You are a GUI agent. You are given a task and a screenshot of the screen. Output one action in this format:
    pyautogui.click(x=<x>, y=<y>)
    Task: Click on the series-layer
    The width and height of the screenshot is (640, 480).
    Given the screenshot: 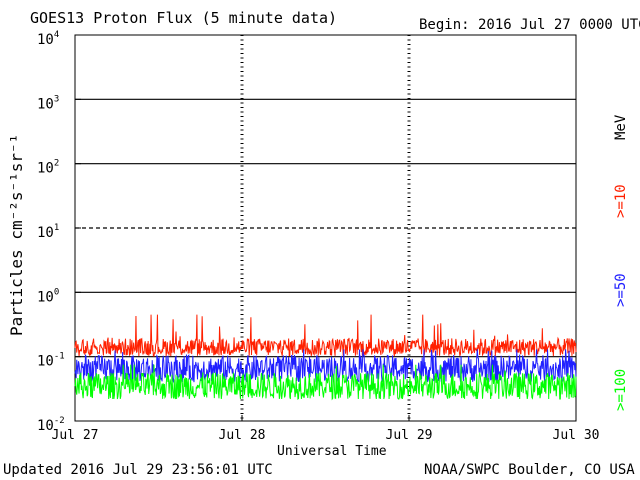 What is the action you would take?
    pyautogui.click(x=325, y=357)
    